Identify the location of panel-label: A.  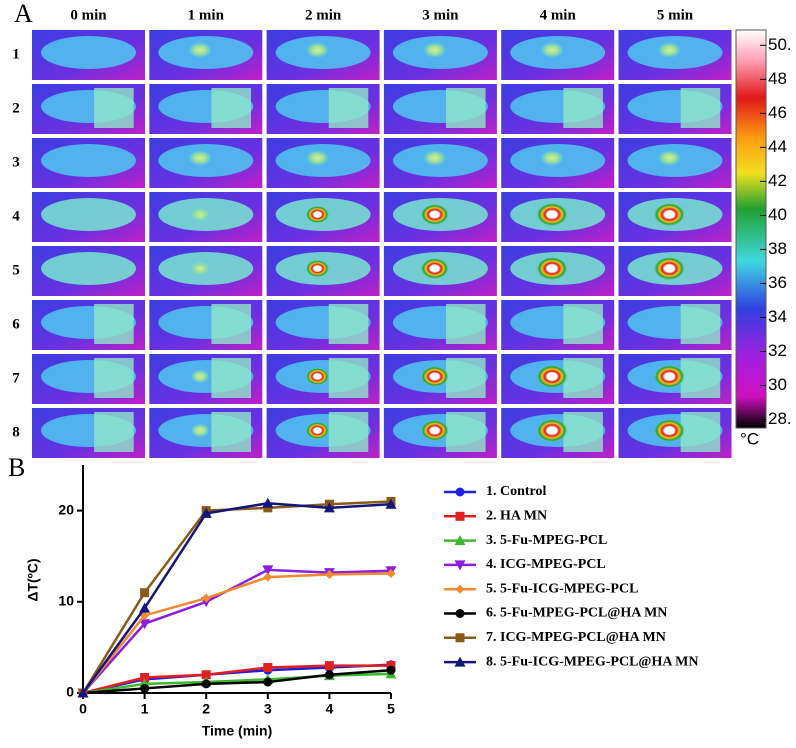
(23, 14).